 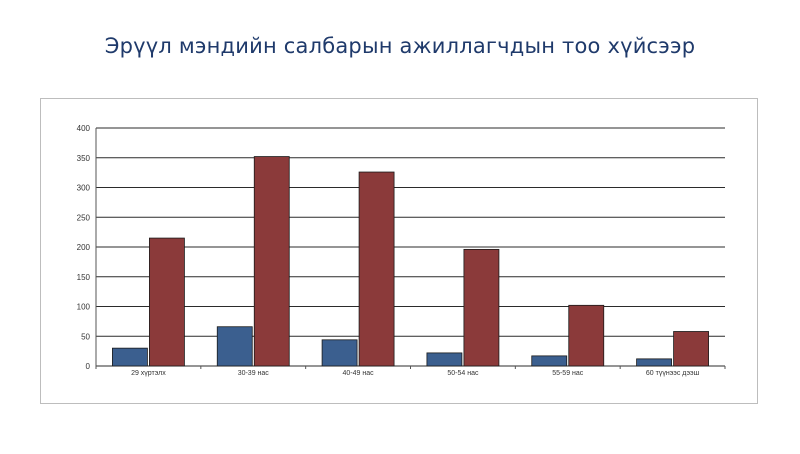 What do you see at coordinates (84, 277) in the screenshot?
I see `y-tick-label: 150` at bounding box center [84, 277].